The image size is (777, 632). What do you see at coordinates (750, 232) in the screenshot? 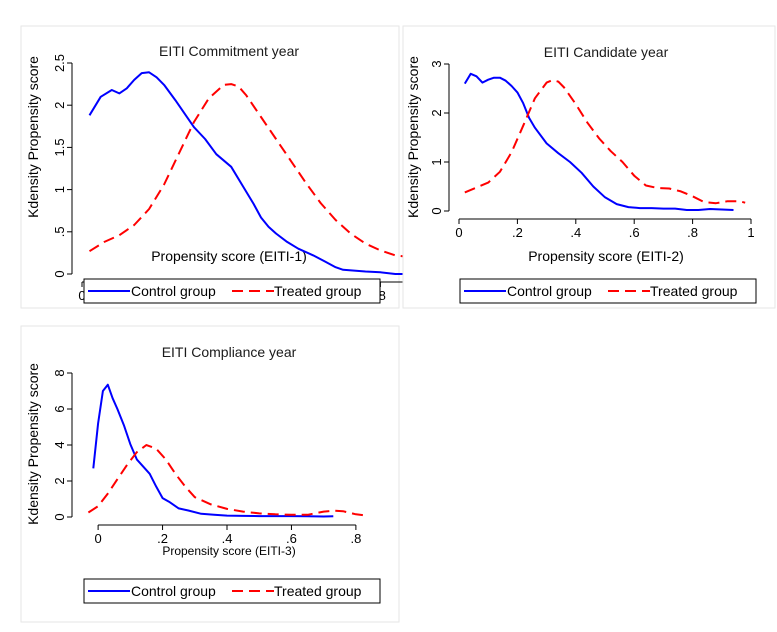
I see `x-tick-label: 1` at bounding box center [750, 232].